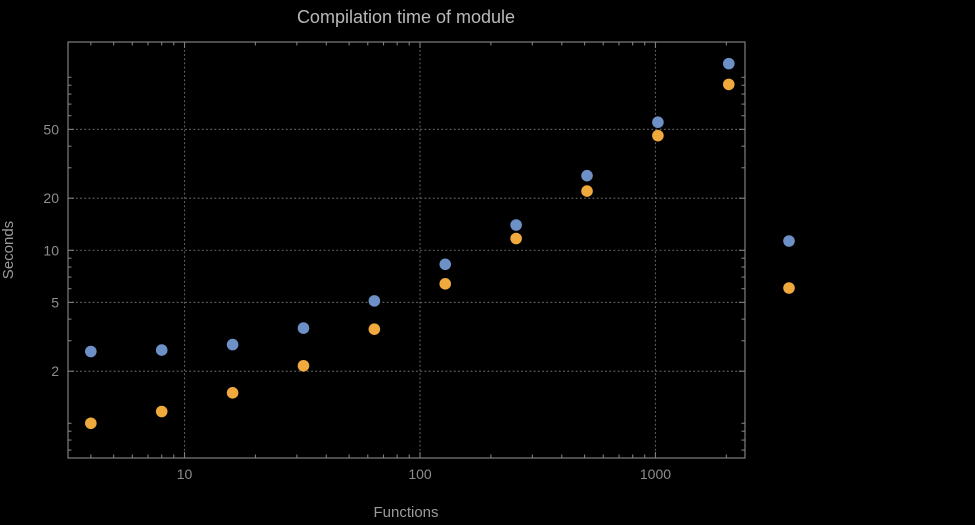  What do you see at coordinates (655, 474) in the screenshot?
I see `x-tick-label: 1000` at bounding box center [655, 474].